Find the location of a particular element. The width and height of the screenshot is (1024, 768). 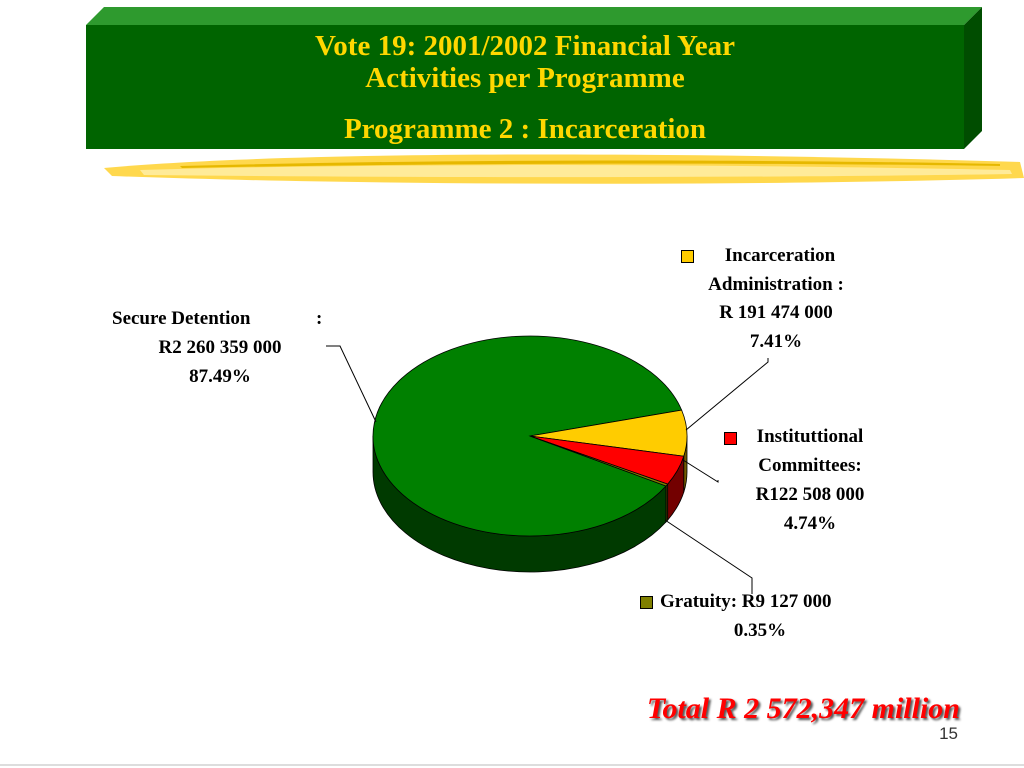

secure-detention-percent: 87.49% is located at coordinates (220, 376).